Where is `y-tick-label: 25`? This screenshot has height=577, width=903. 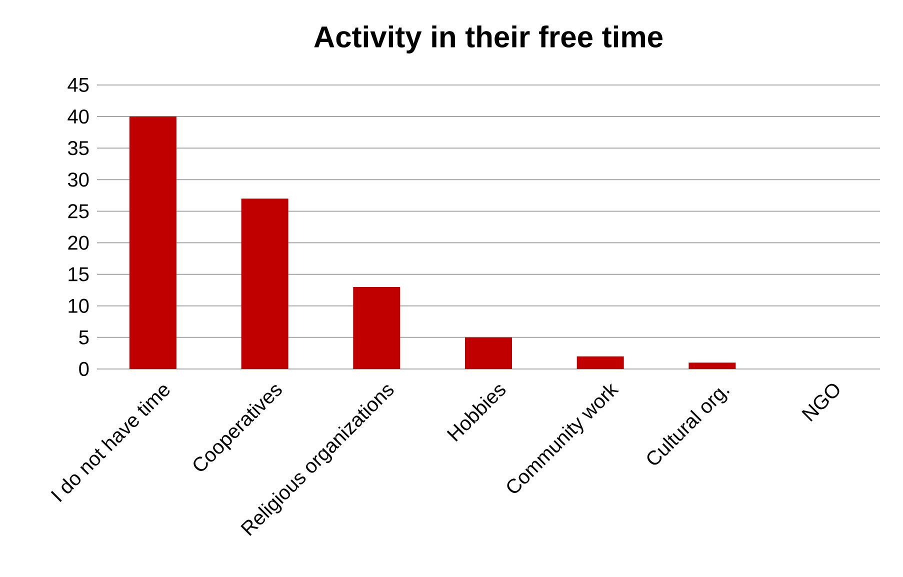 y-tick-label: 25 is located at coordinates (78, 211).